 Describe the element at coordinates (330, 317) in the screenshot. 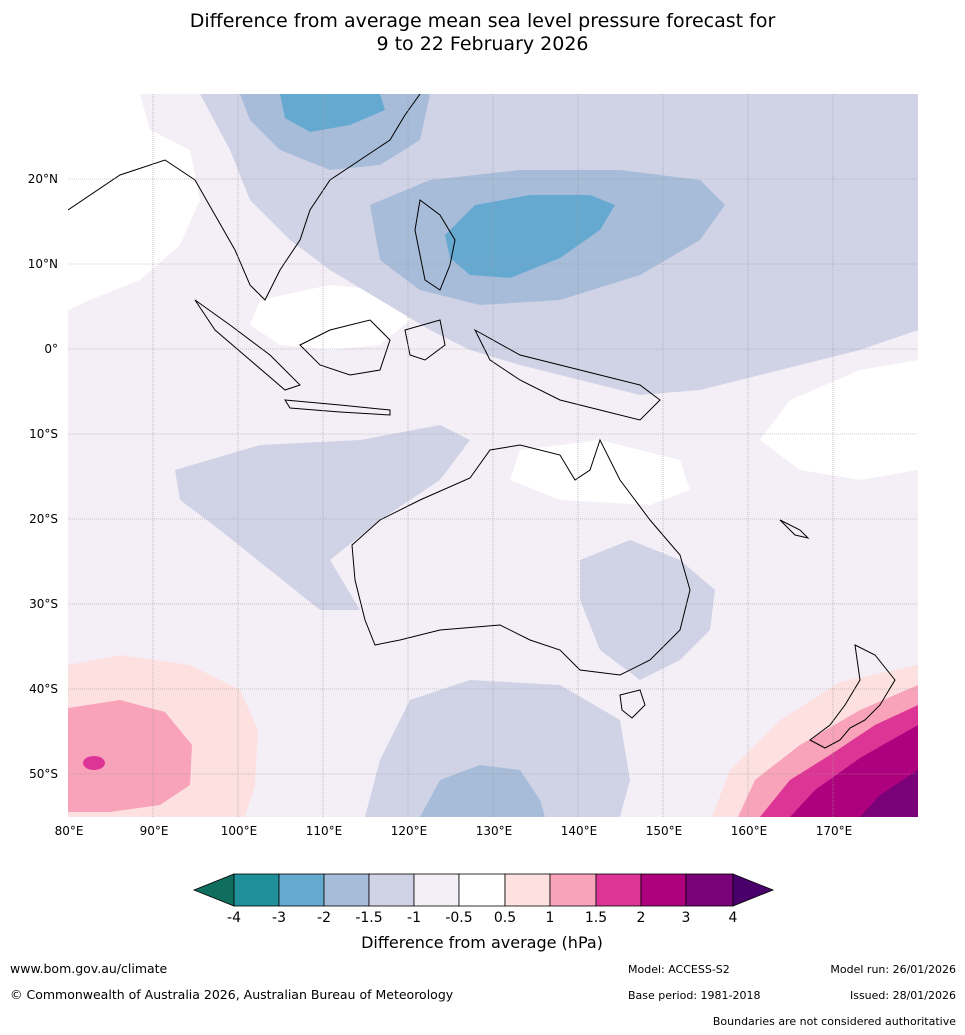

I see `neutral-zone-equatorial` at that location.